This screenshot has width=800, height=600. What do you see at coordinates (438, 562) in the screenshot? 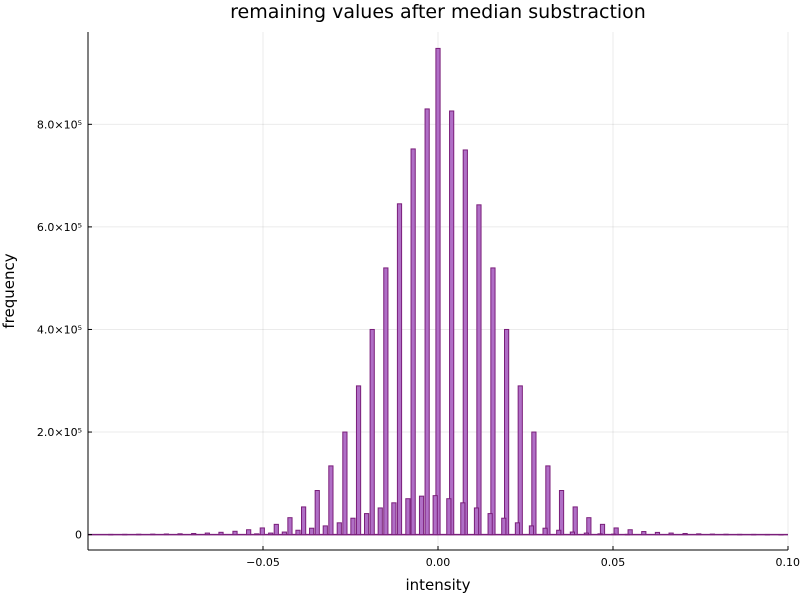
I see `x-tick-label: 0.00` at bounding box center [438, 562].